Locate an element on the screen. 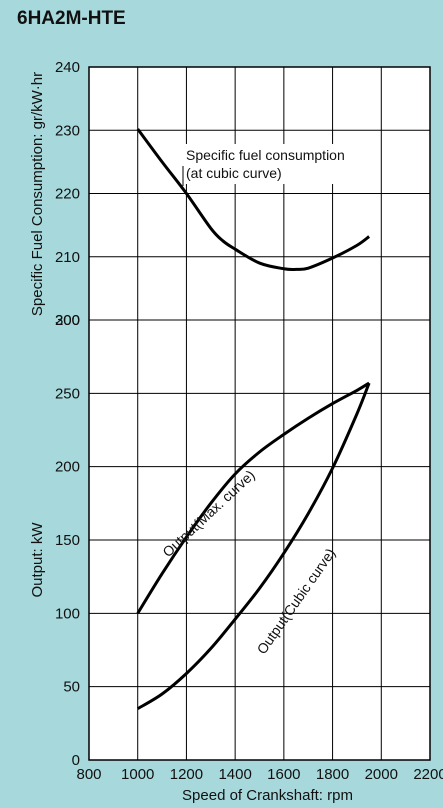 The width and height of the screenshot is (443, 808). y-tick-label-sfc: 230 is located at coordinates (67, 130).